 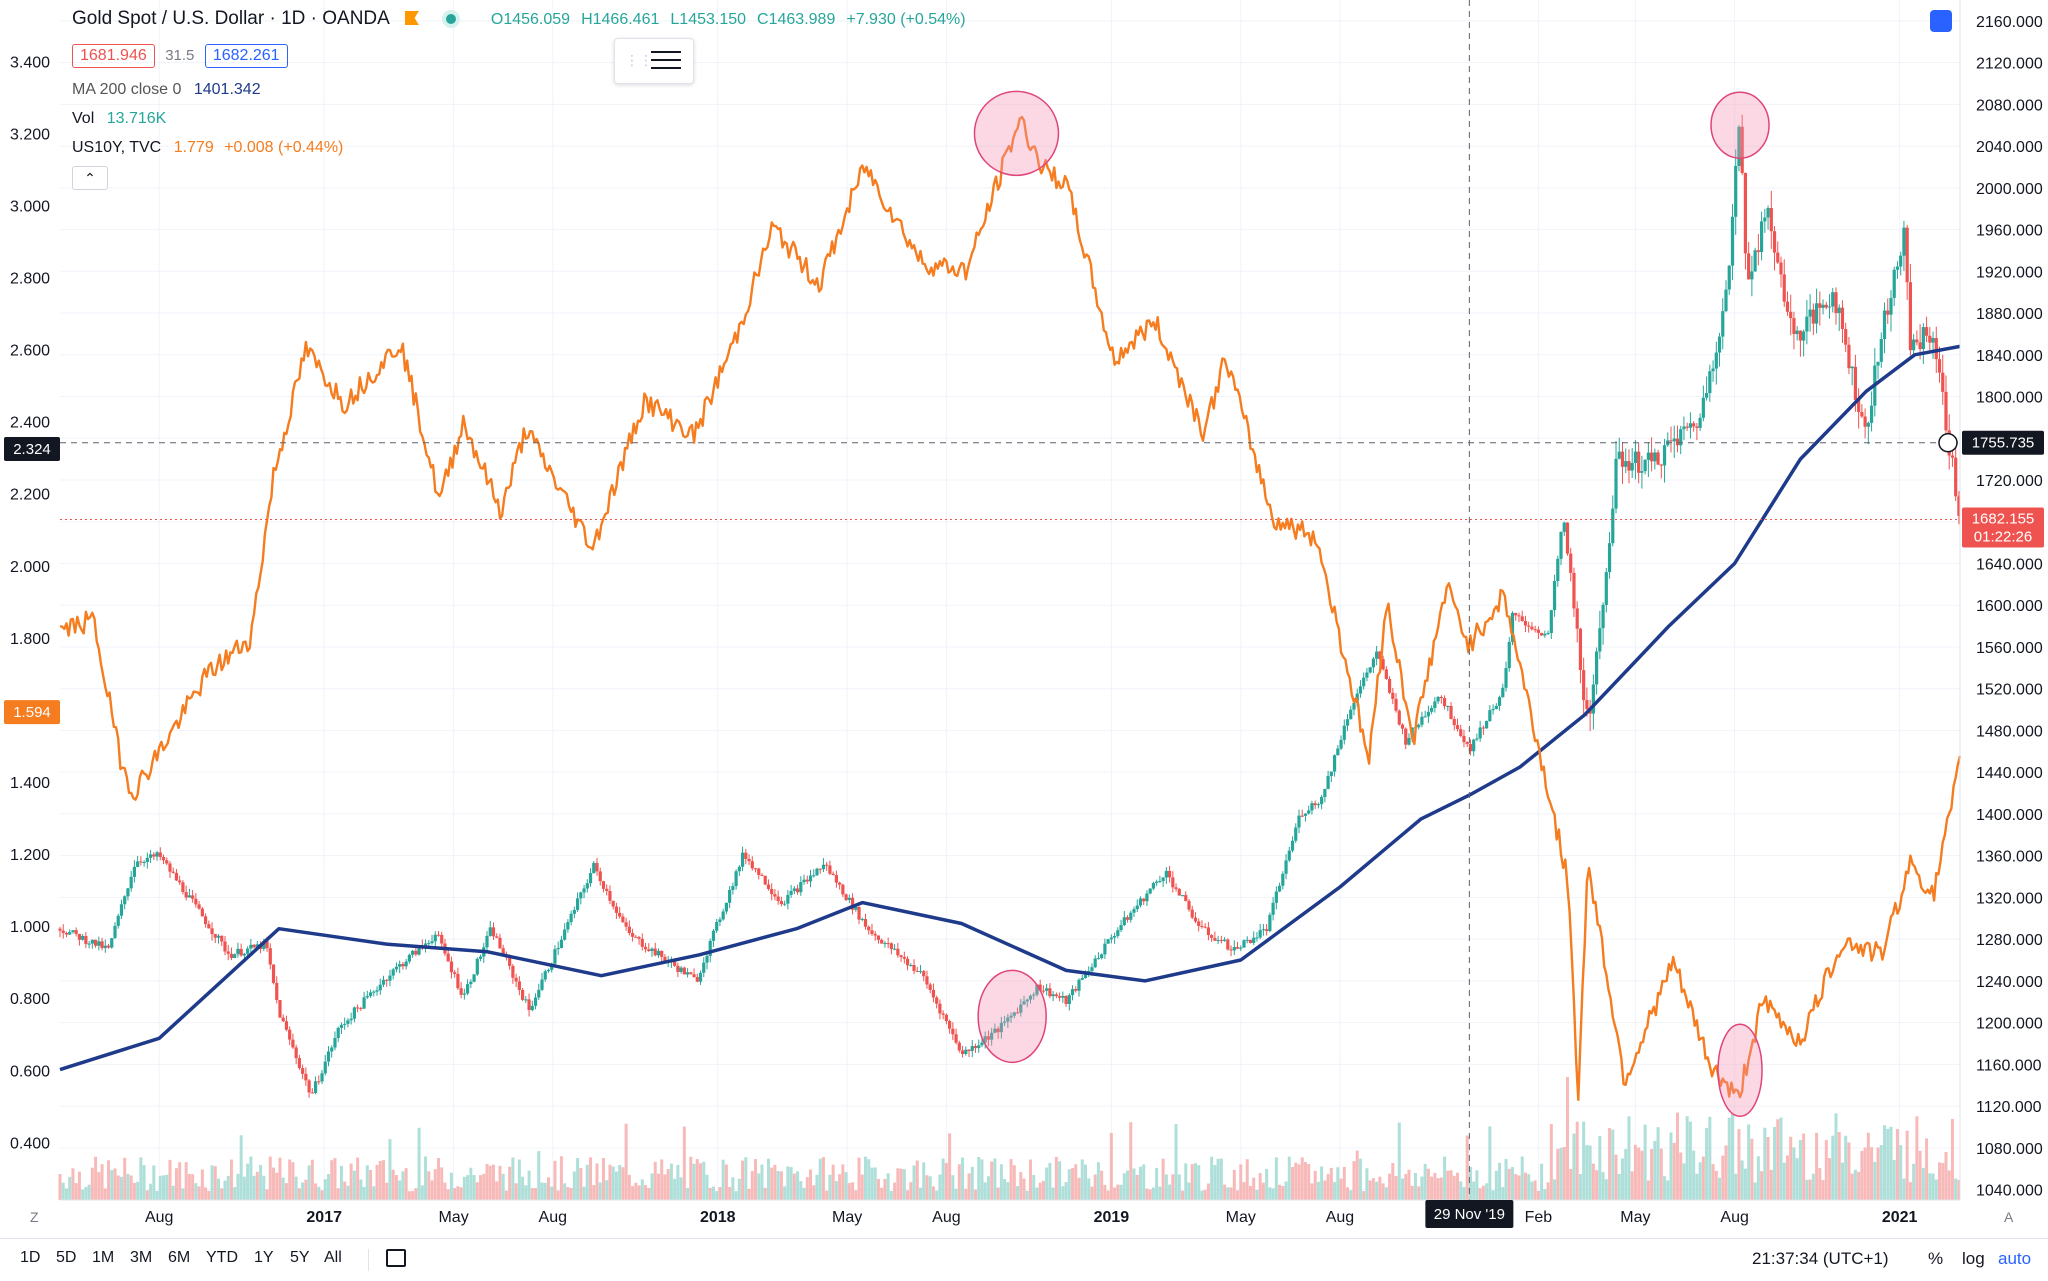 What do you see at coordinates (1820, 1258) in the screenshot?
I see `clock: 21:37:34 (UTC+1)` at bounding box center [1820, 1258].